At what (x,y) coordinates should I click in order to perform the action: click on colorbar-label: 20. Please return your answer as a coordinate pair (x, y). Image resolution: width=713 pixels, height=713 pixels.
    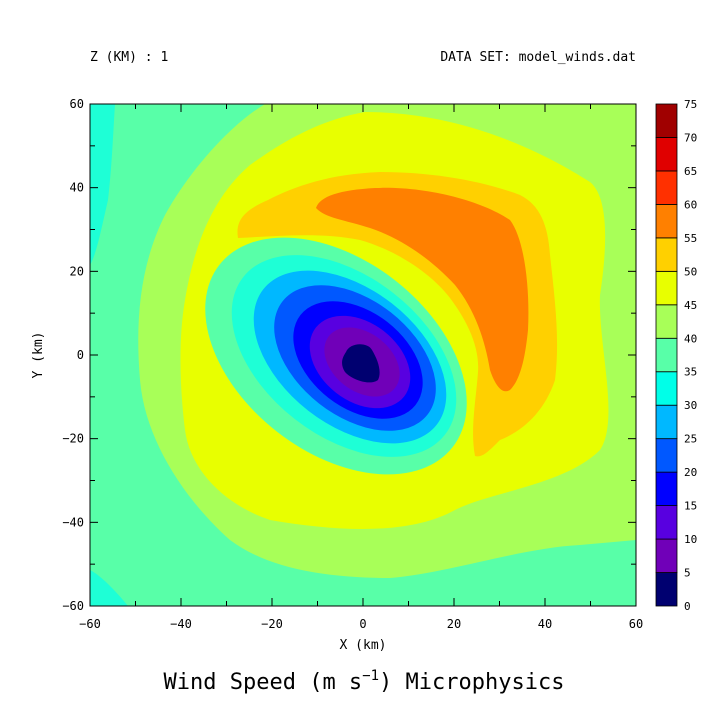
    Looking at the image, I should click on (690, 472).